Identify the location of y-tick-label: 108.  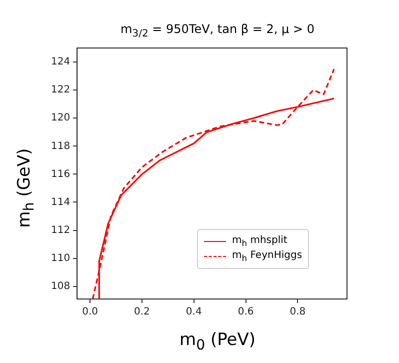
(60, 286).